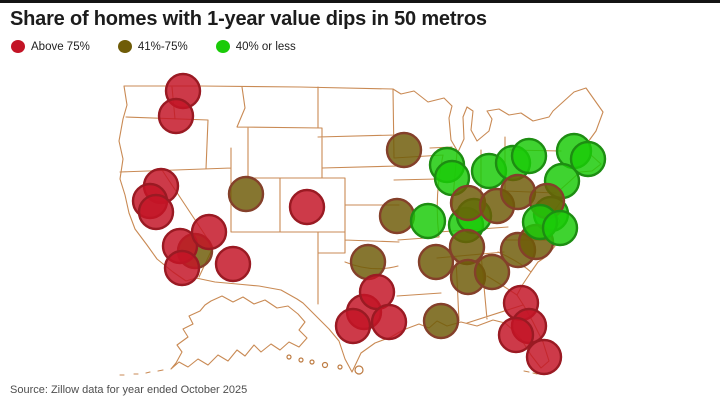 Image resolution: width=720 pixels, height=405 pixels. I want to click on bubble-houston, so click(389, 322).